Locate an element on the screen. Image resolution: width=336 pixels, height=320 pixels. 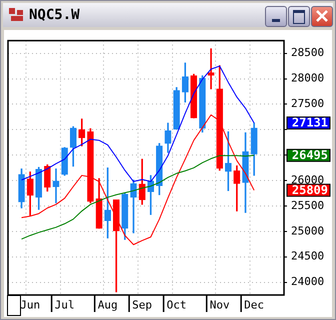
x-tick-label: Nov is located at coordinates (220, 305).